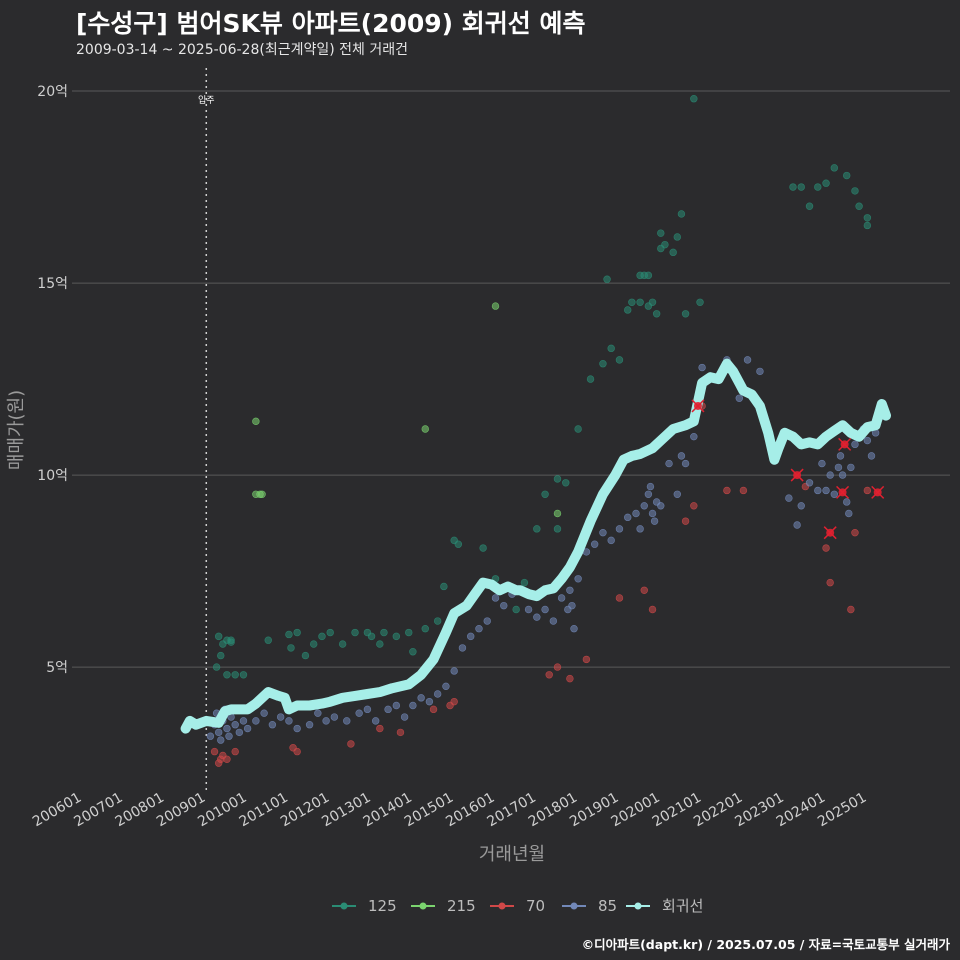  What do you see at coordinates (57, 668) in the screenshot?
I see `y-tick-label: 5억` at bounding box center [57, 668].